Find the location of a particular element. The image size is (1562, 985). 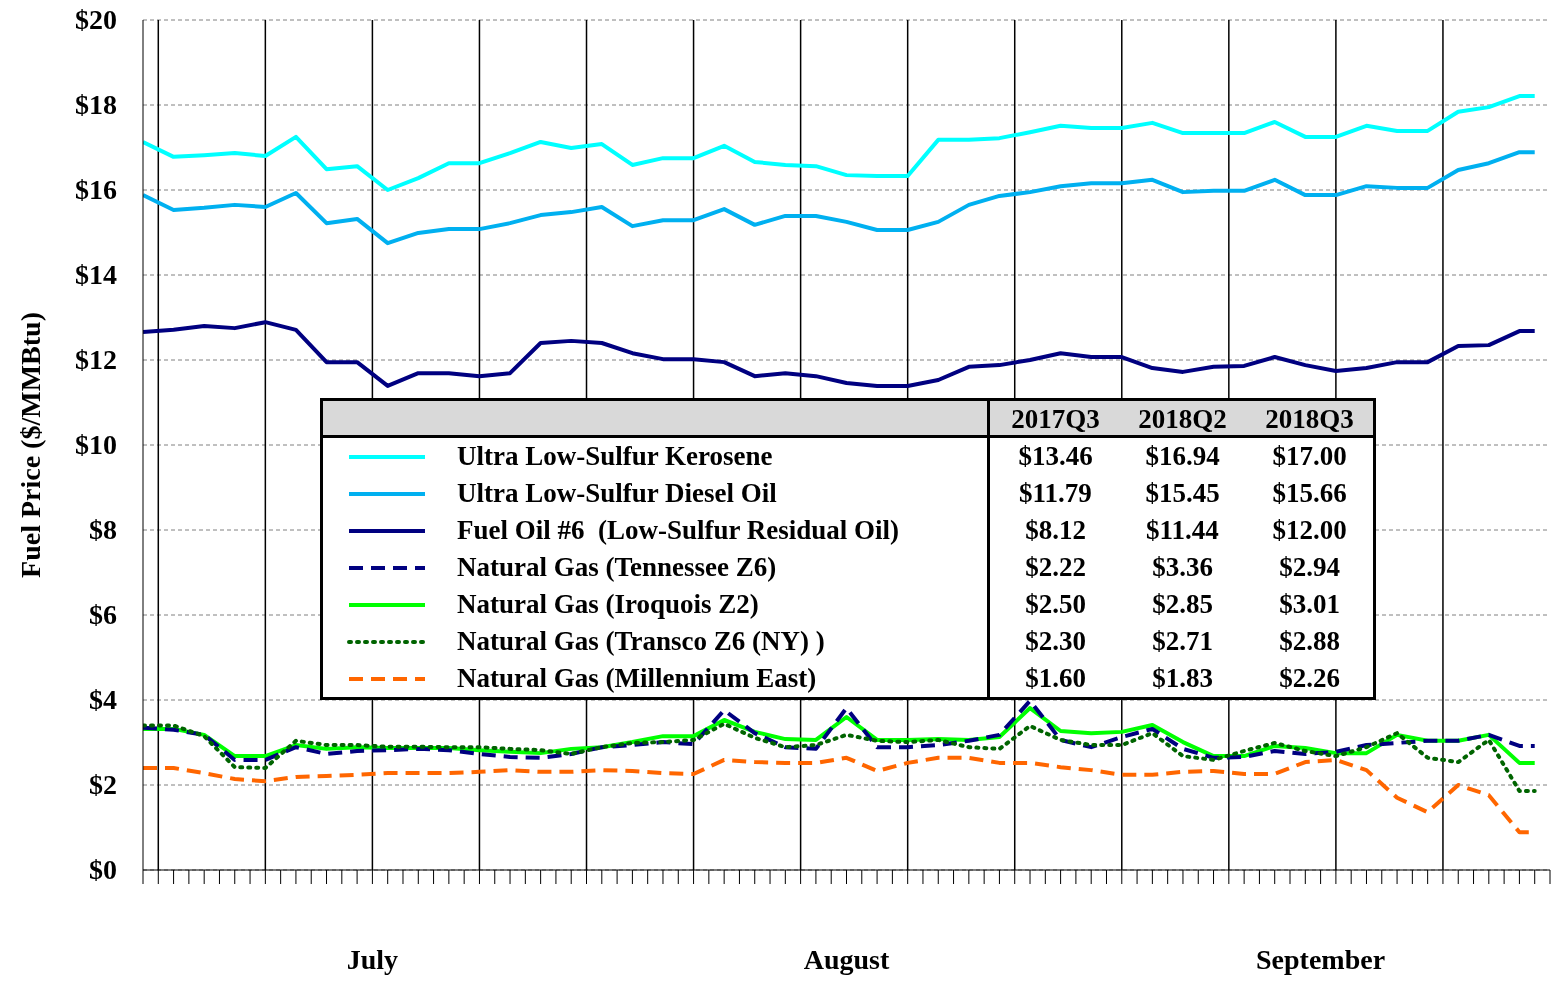

x-tick-label: August is located at coordinates (846, 959).